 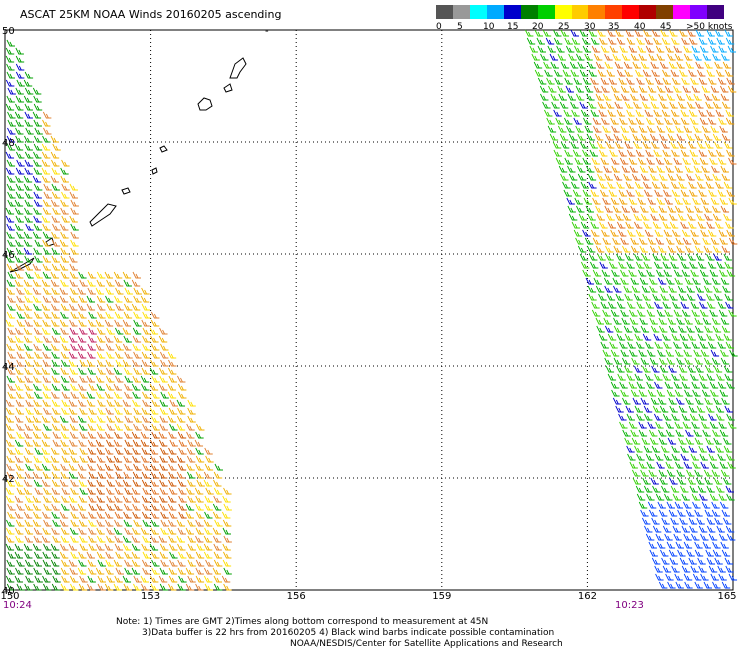 I want to click on tick-mark: -, so click(x=267, y=31).